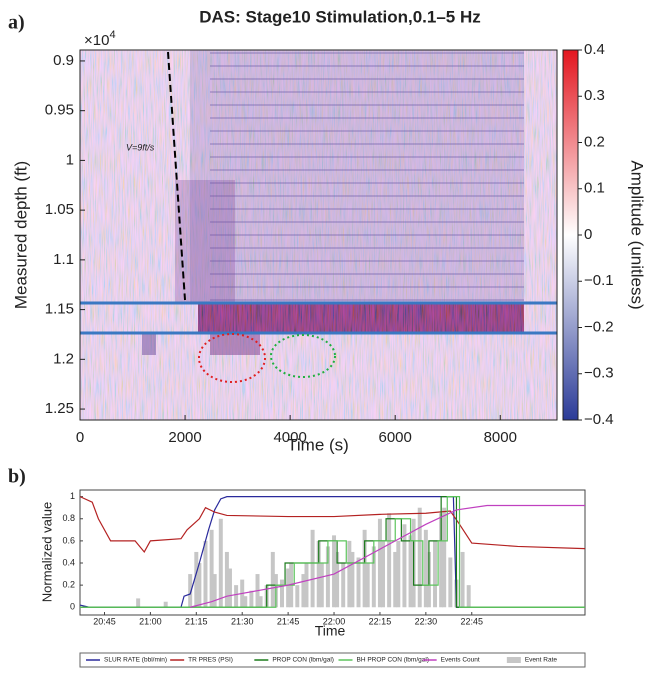 This screenshot has width=652, height=680. I want to click on y-offset: ×10⁴, so click(100, 39).